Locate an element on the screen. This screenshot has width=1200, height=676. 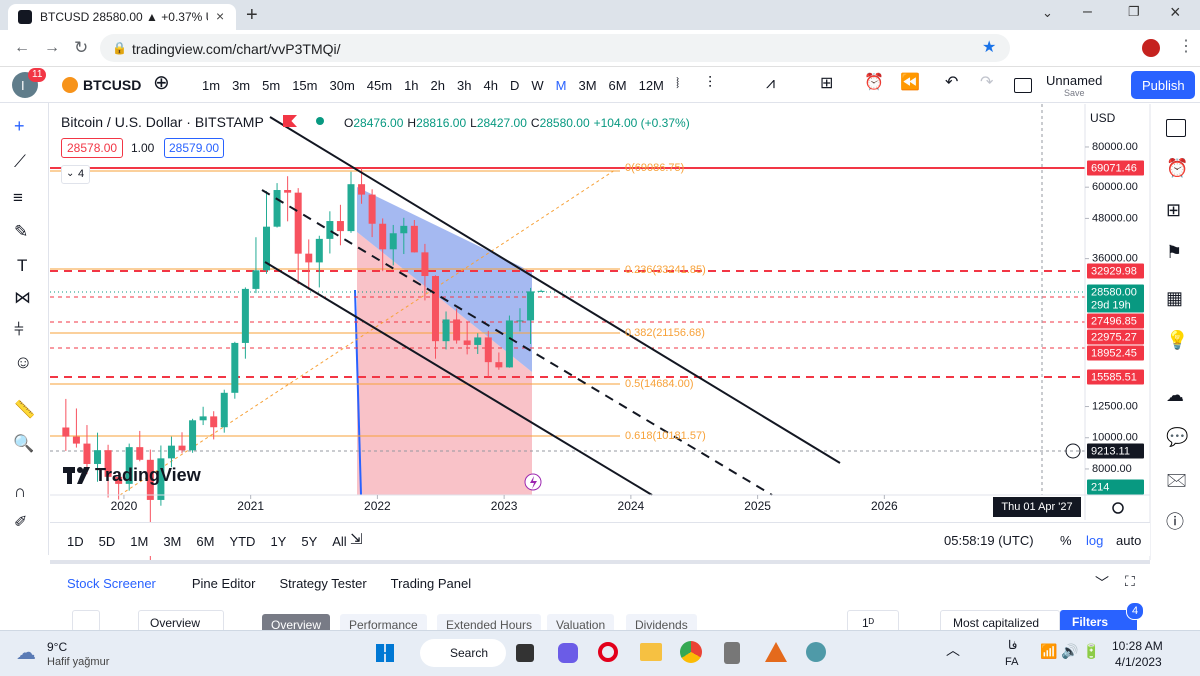
weather: Hafif yağmur is located at coordinates (78, 662).